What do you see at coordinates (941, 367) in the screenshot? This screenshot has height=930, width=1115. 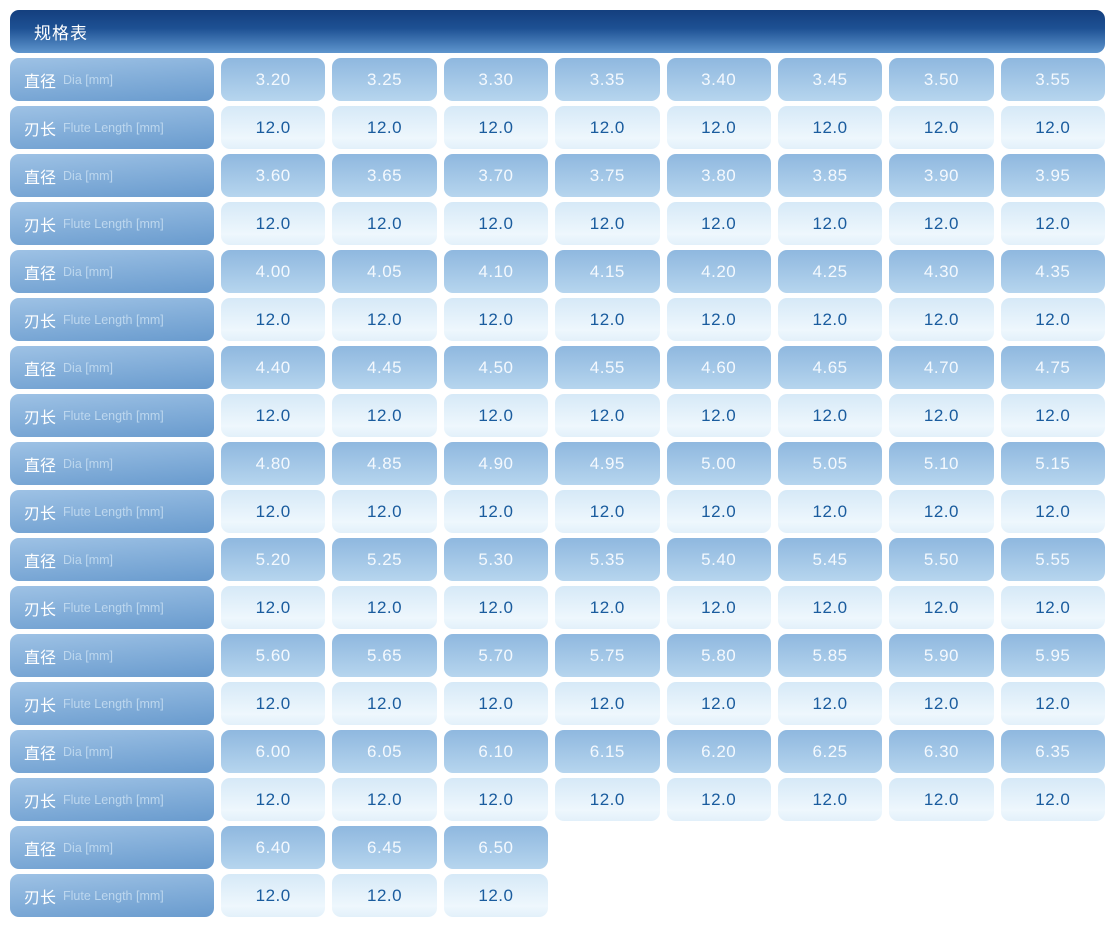 I see `dia-value-cell: 4.70` at bounding box center [941, 367].